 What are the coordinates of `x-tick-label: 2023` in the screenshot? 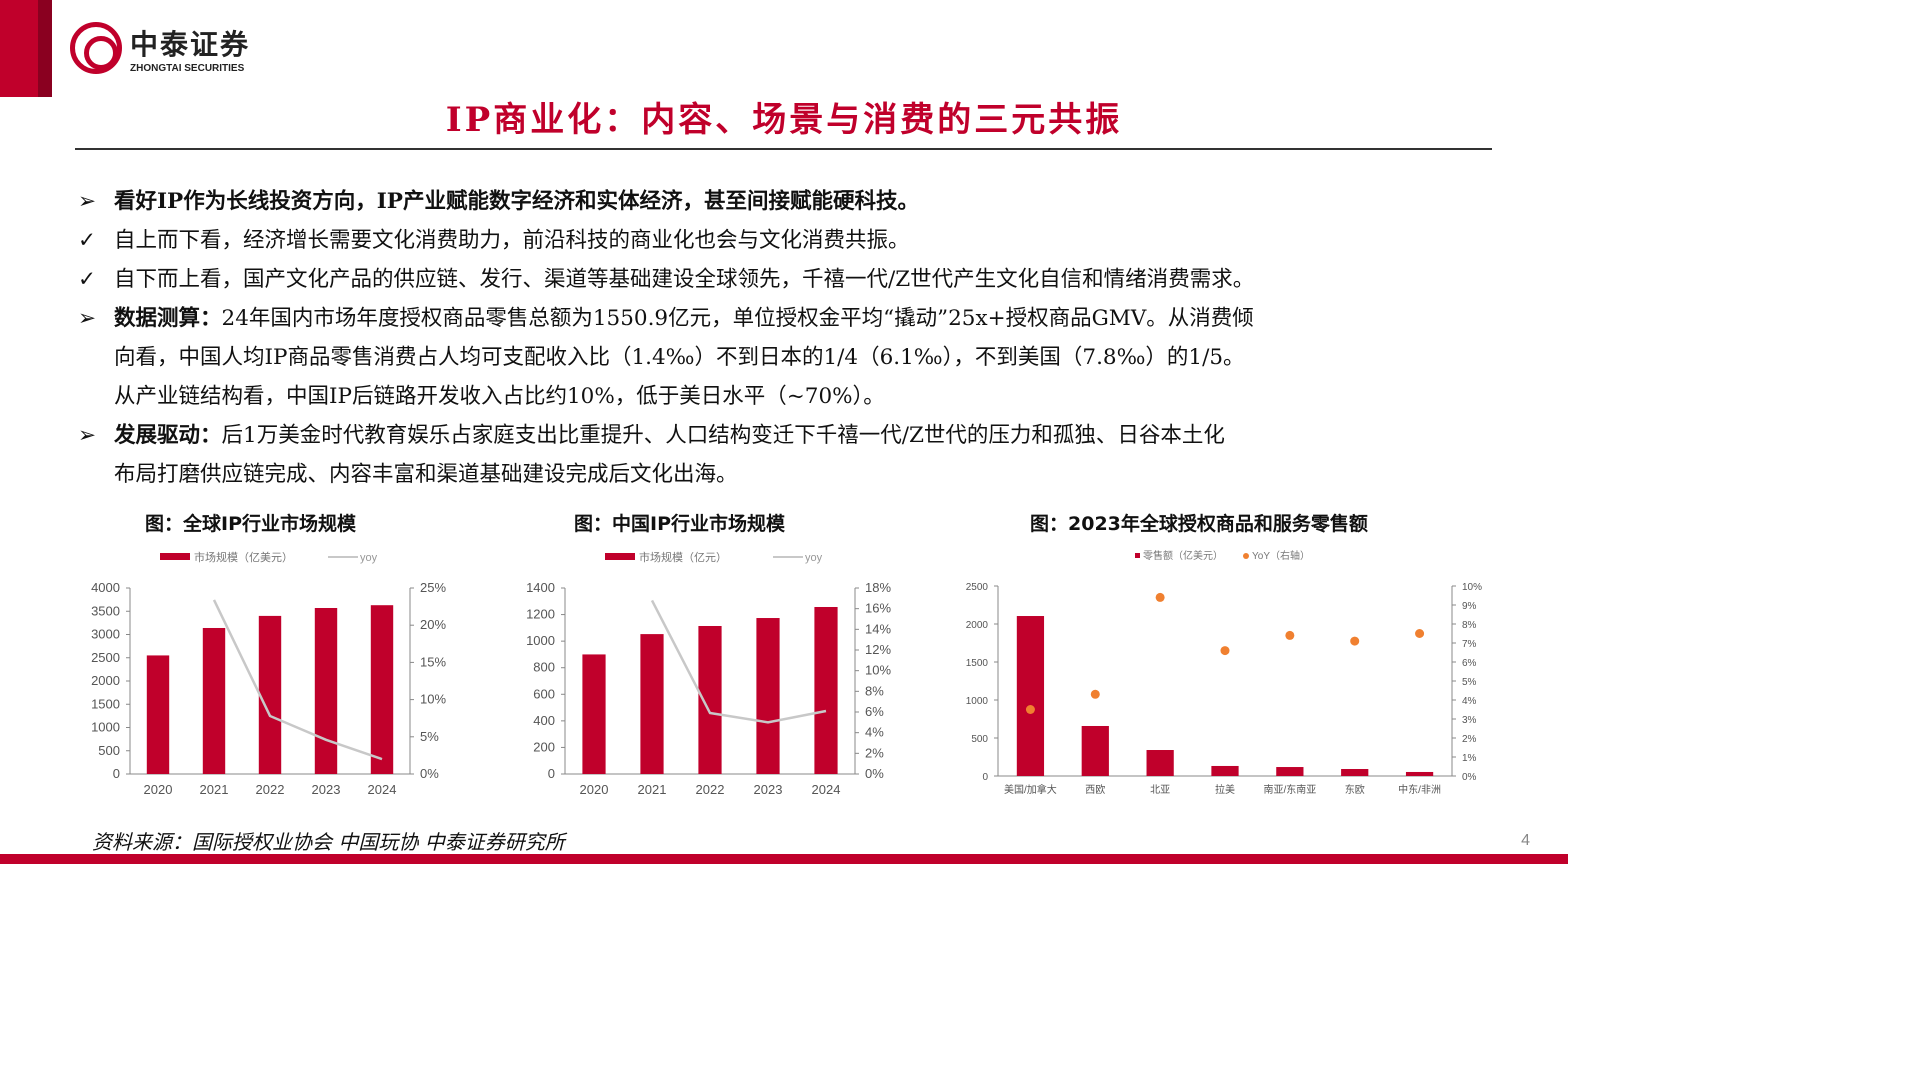 It's located at (326, 789).